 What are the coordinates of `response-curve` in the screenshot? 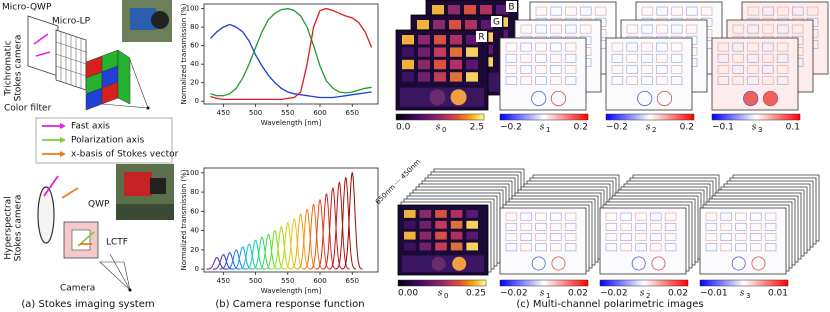 It's located at (290, 61).